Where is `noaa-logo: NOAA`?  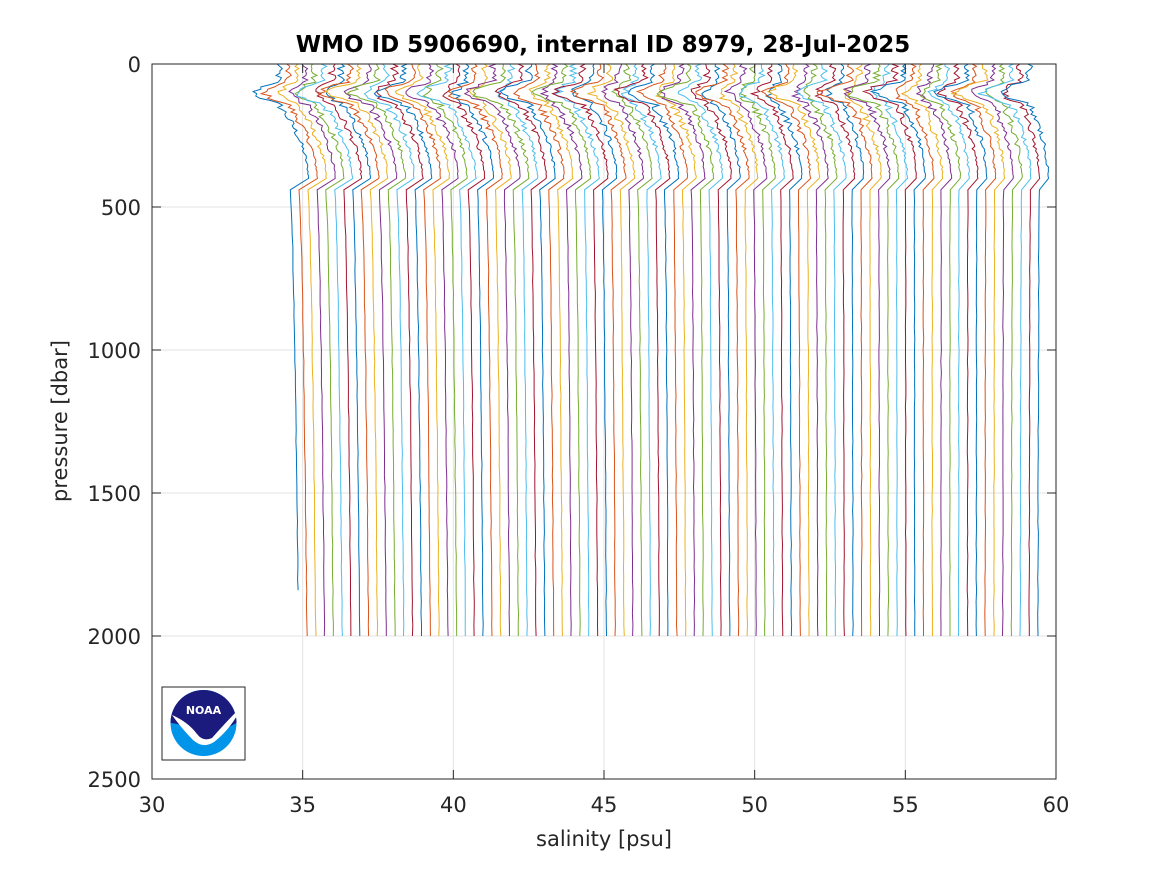
noaa-logo: NOAA is located at coordinates (203, 723).